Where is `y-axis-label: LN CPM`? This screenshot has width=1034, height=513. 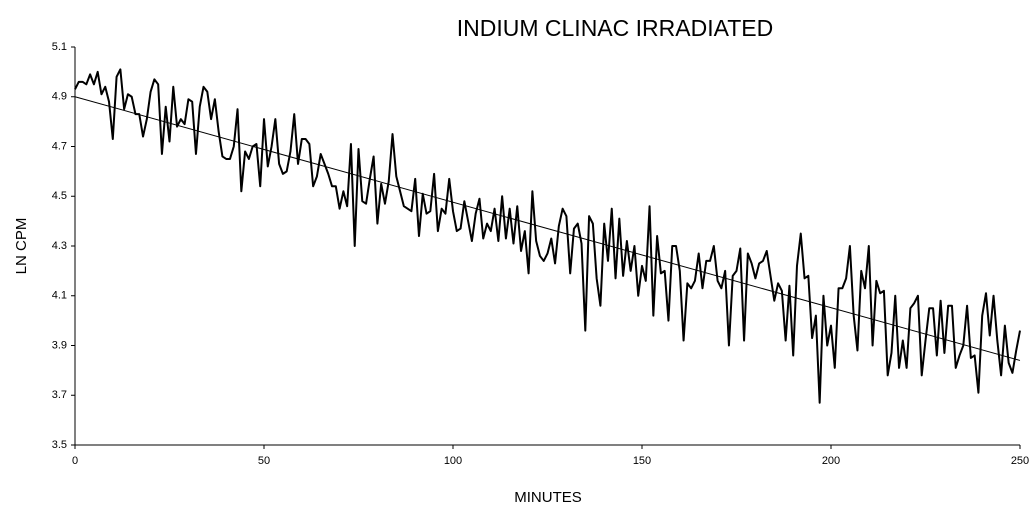
y-axis-label: LN CPM is located at coordinates (21, 246).